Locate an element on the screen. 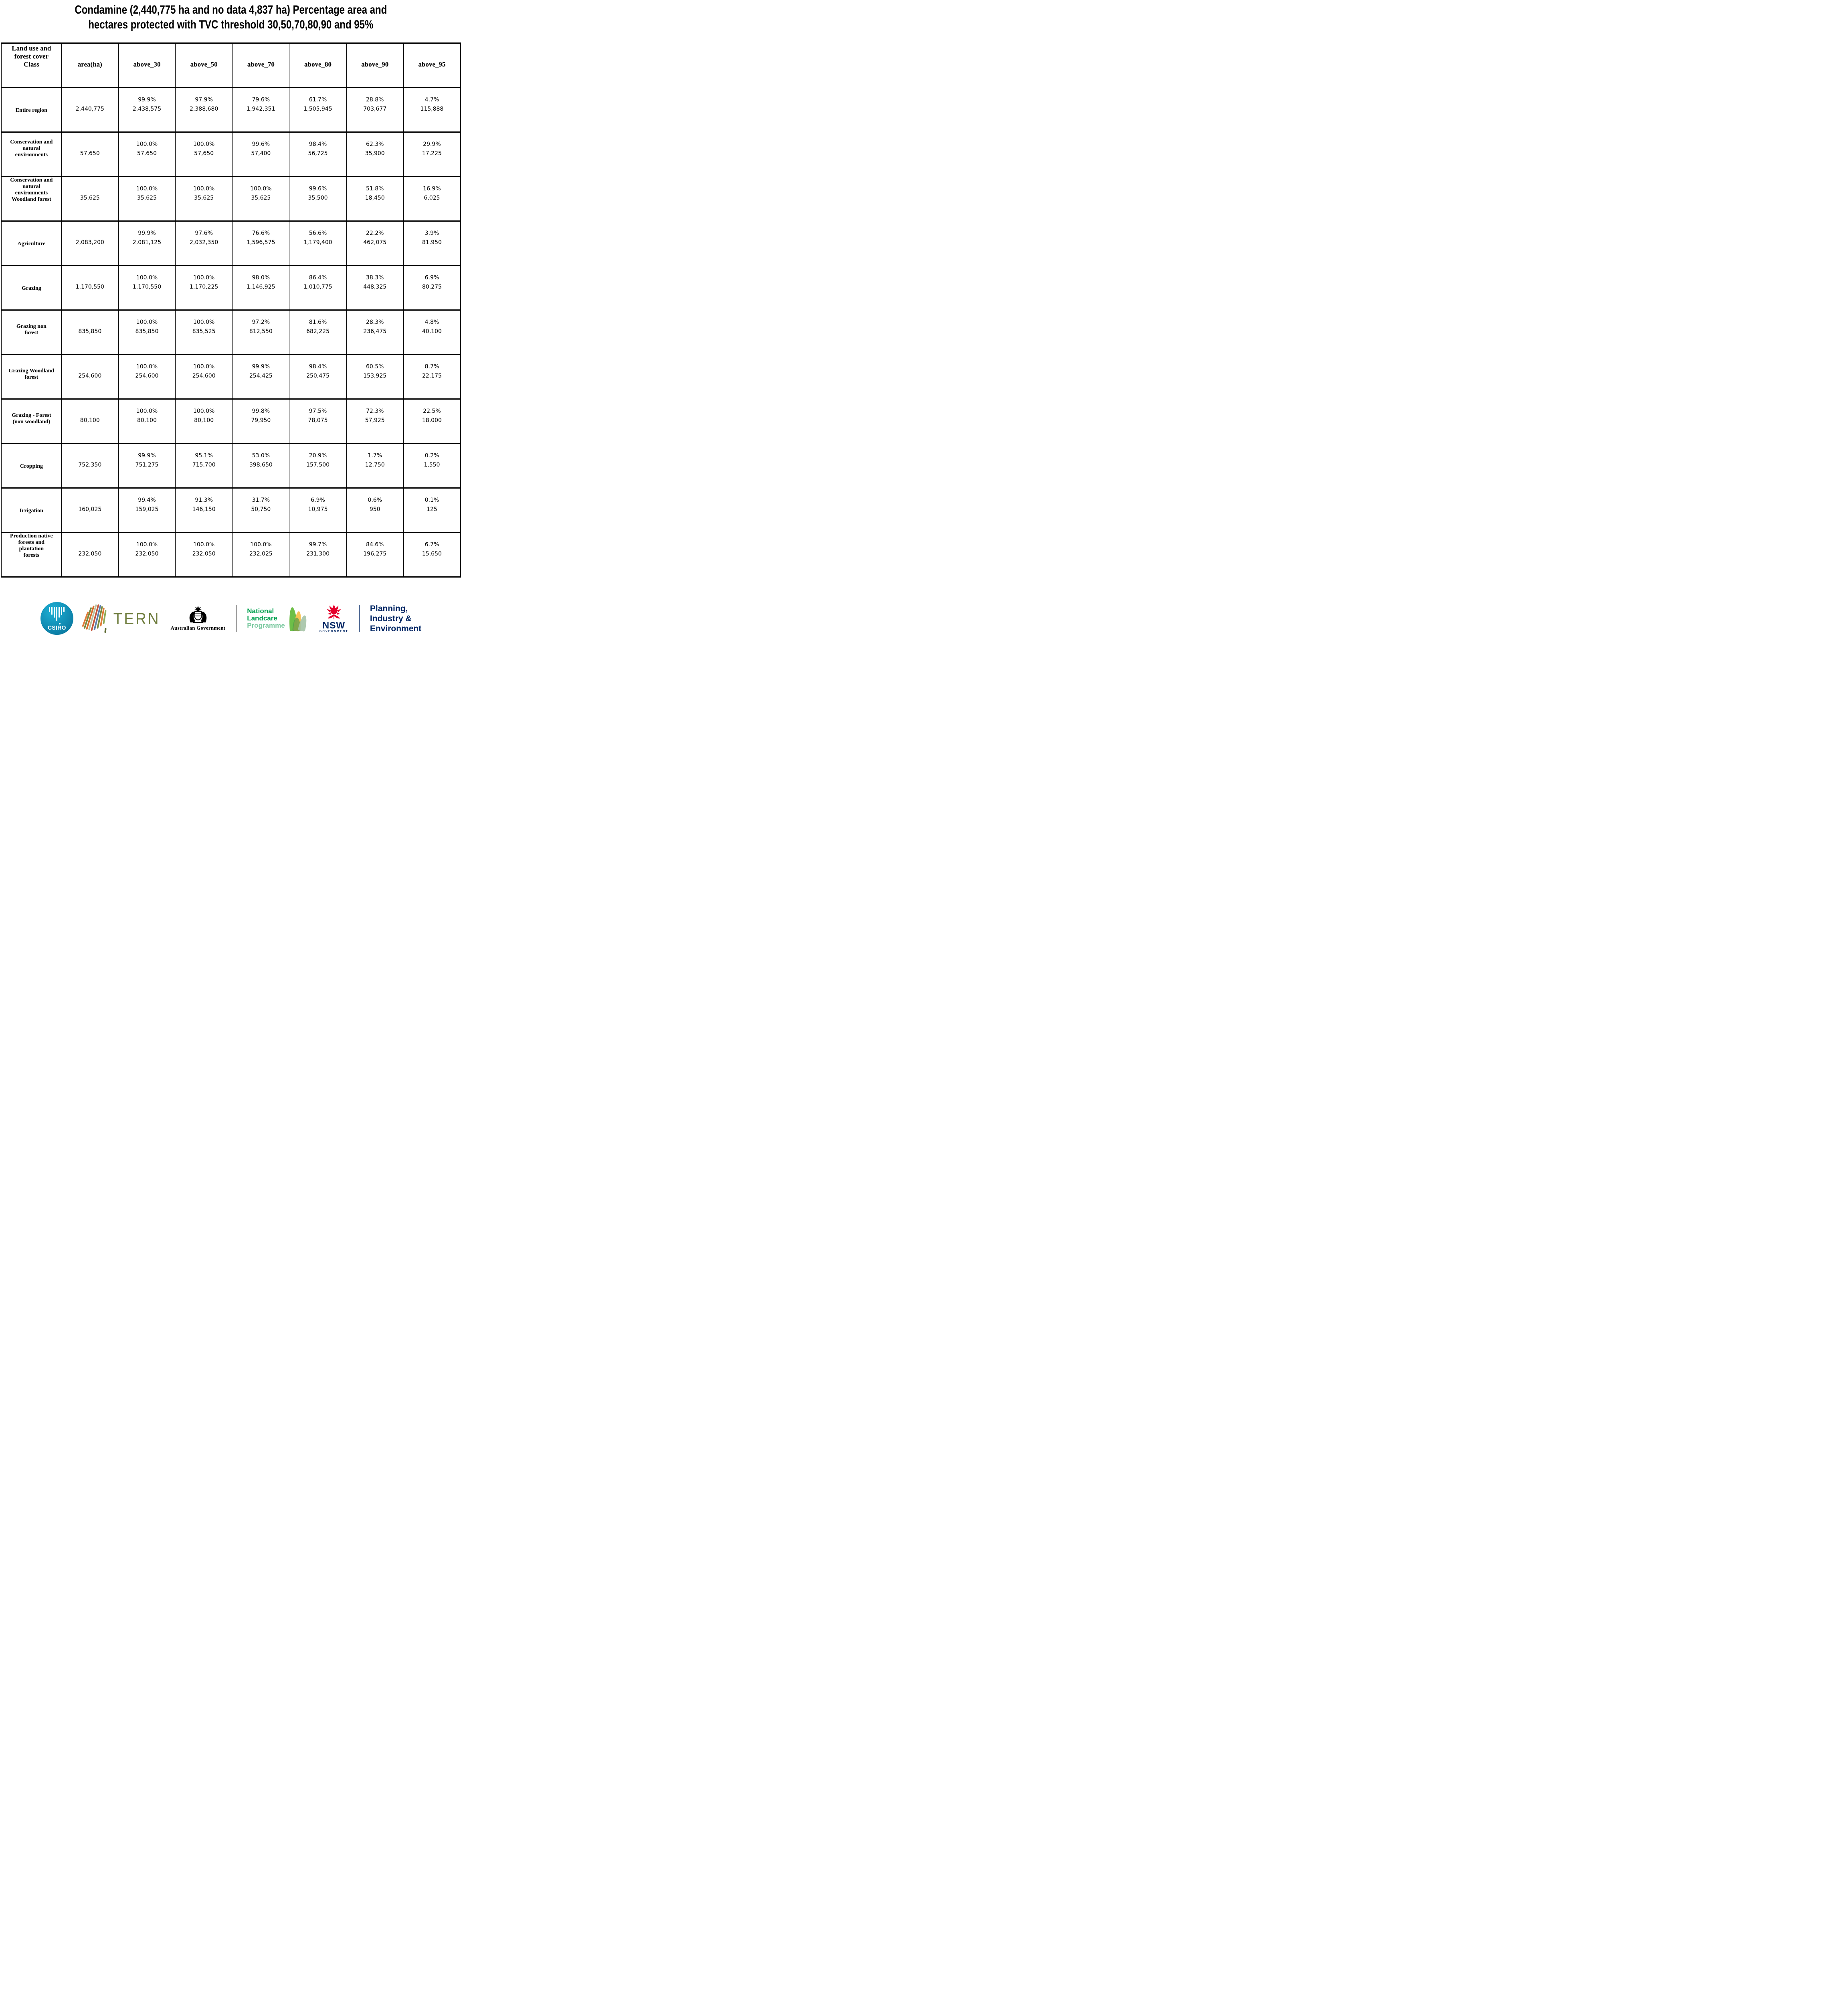 The width and height of the screenshot is (1848, 2004). ha-value: 250,475 is located at coordinates (318, 376).